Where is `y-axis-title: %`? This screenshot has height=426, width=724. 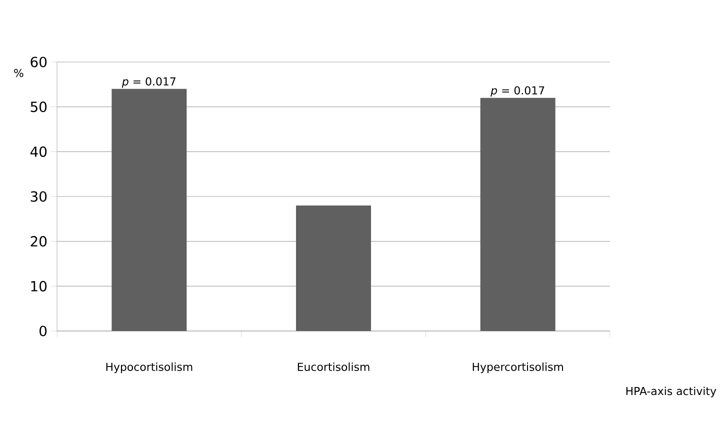 y-axis-title: % is located at coordinates (19, 73).